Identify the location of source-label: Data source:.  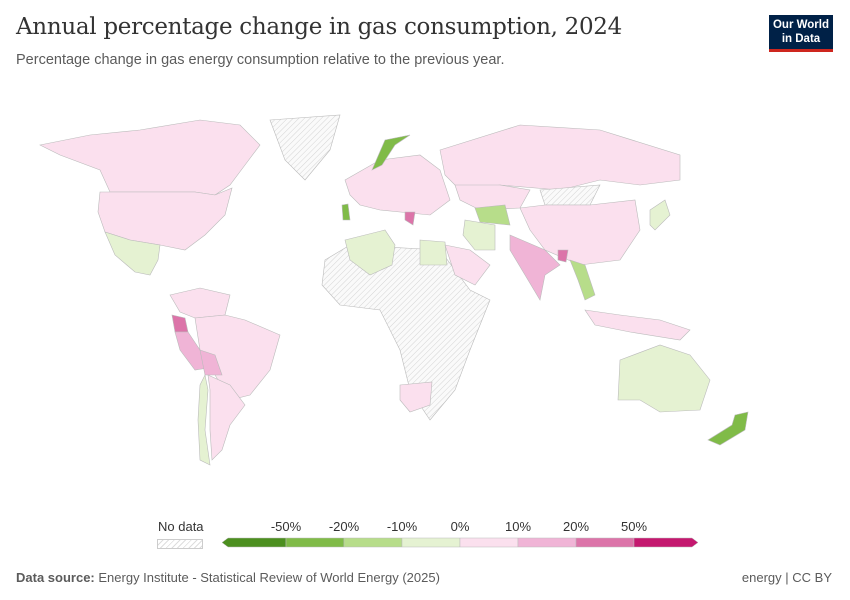
(55, 577).